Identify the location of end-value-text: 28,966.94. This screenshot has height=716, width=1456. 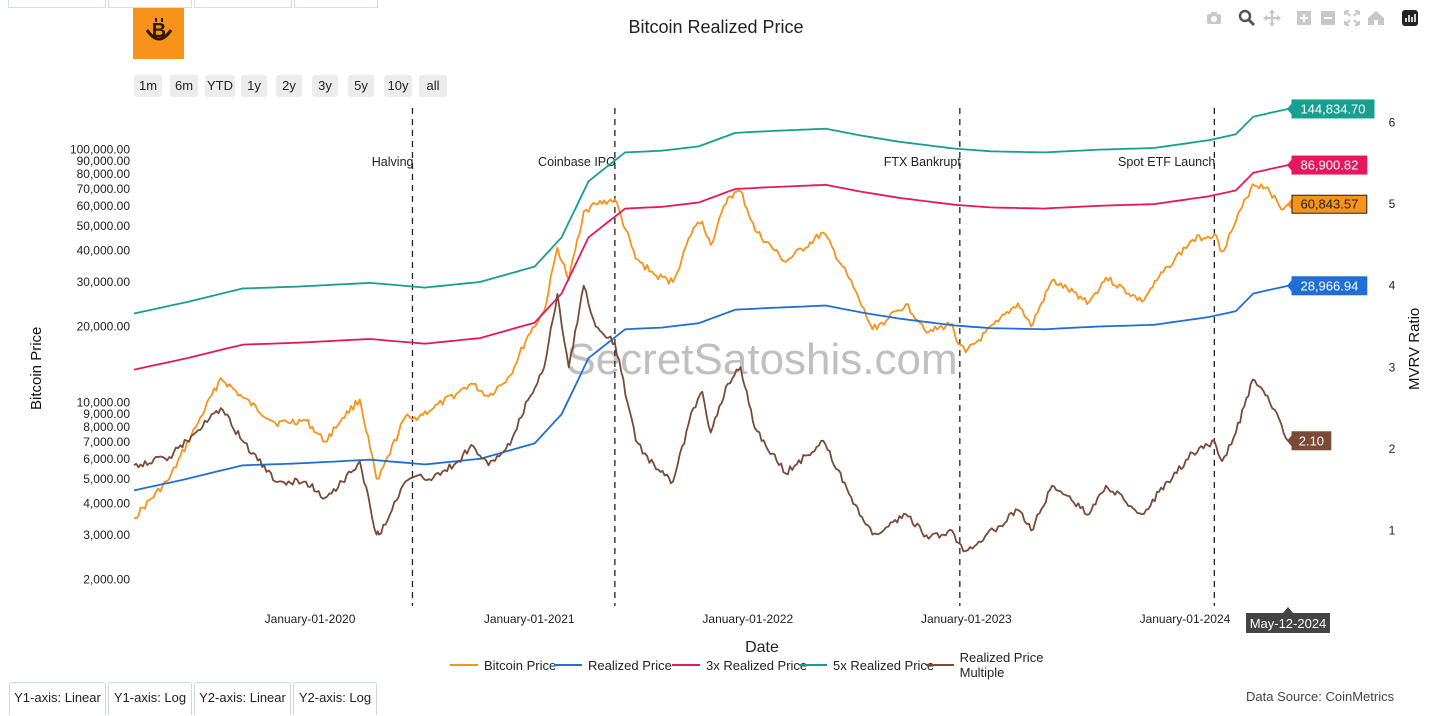
(1329, 285).